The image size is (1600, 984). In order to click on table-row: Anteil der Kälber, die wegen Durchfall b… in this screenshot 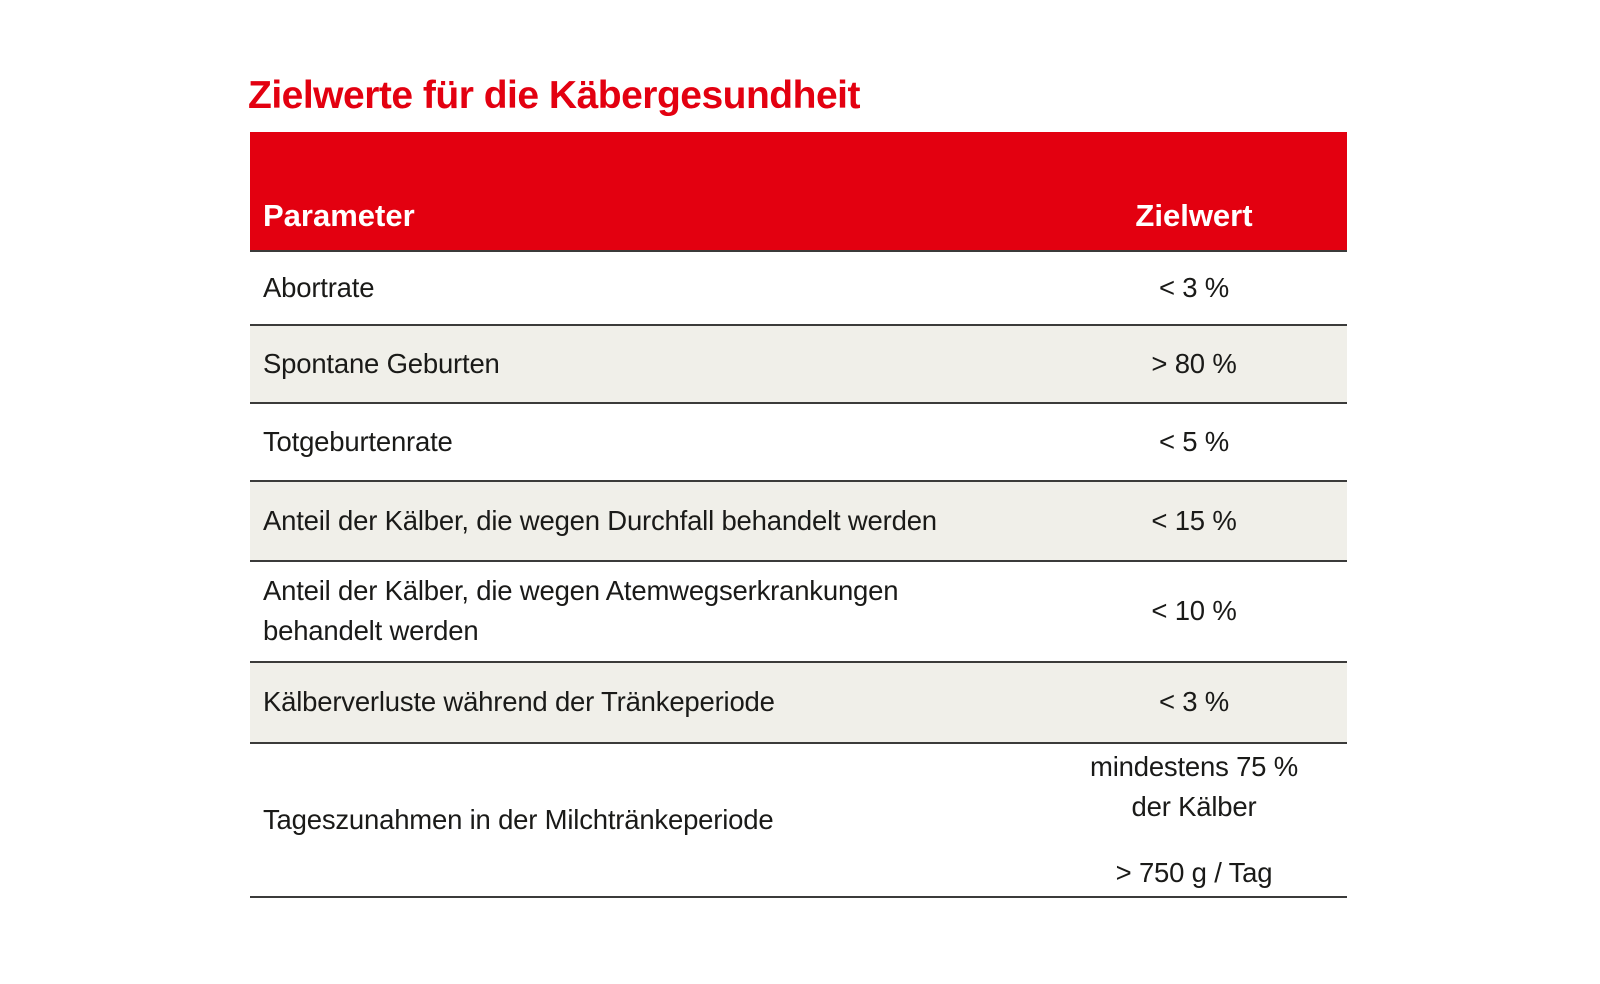, I will do `click(798, 519)`.